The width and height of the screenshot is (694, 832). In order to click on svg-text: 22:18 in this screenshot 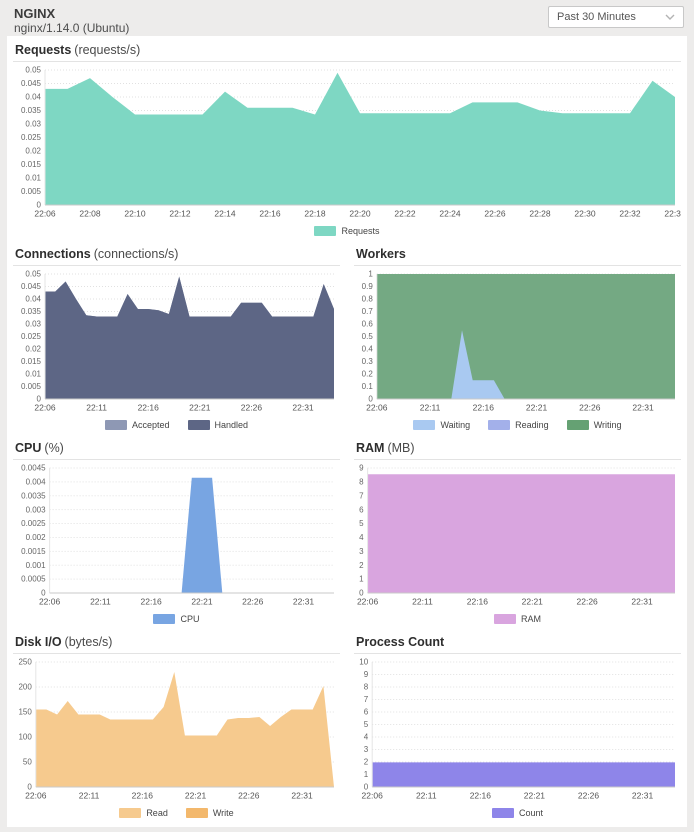, I will do `click(315, 214)`.